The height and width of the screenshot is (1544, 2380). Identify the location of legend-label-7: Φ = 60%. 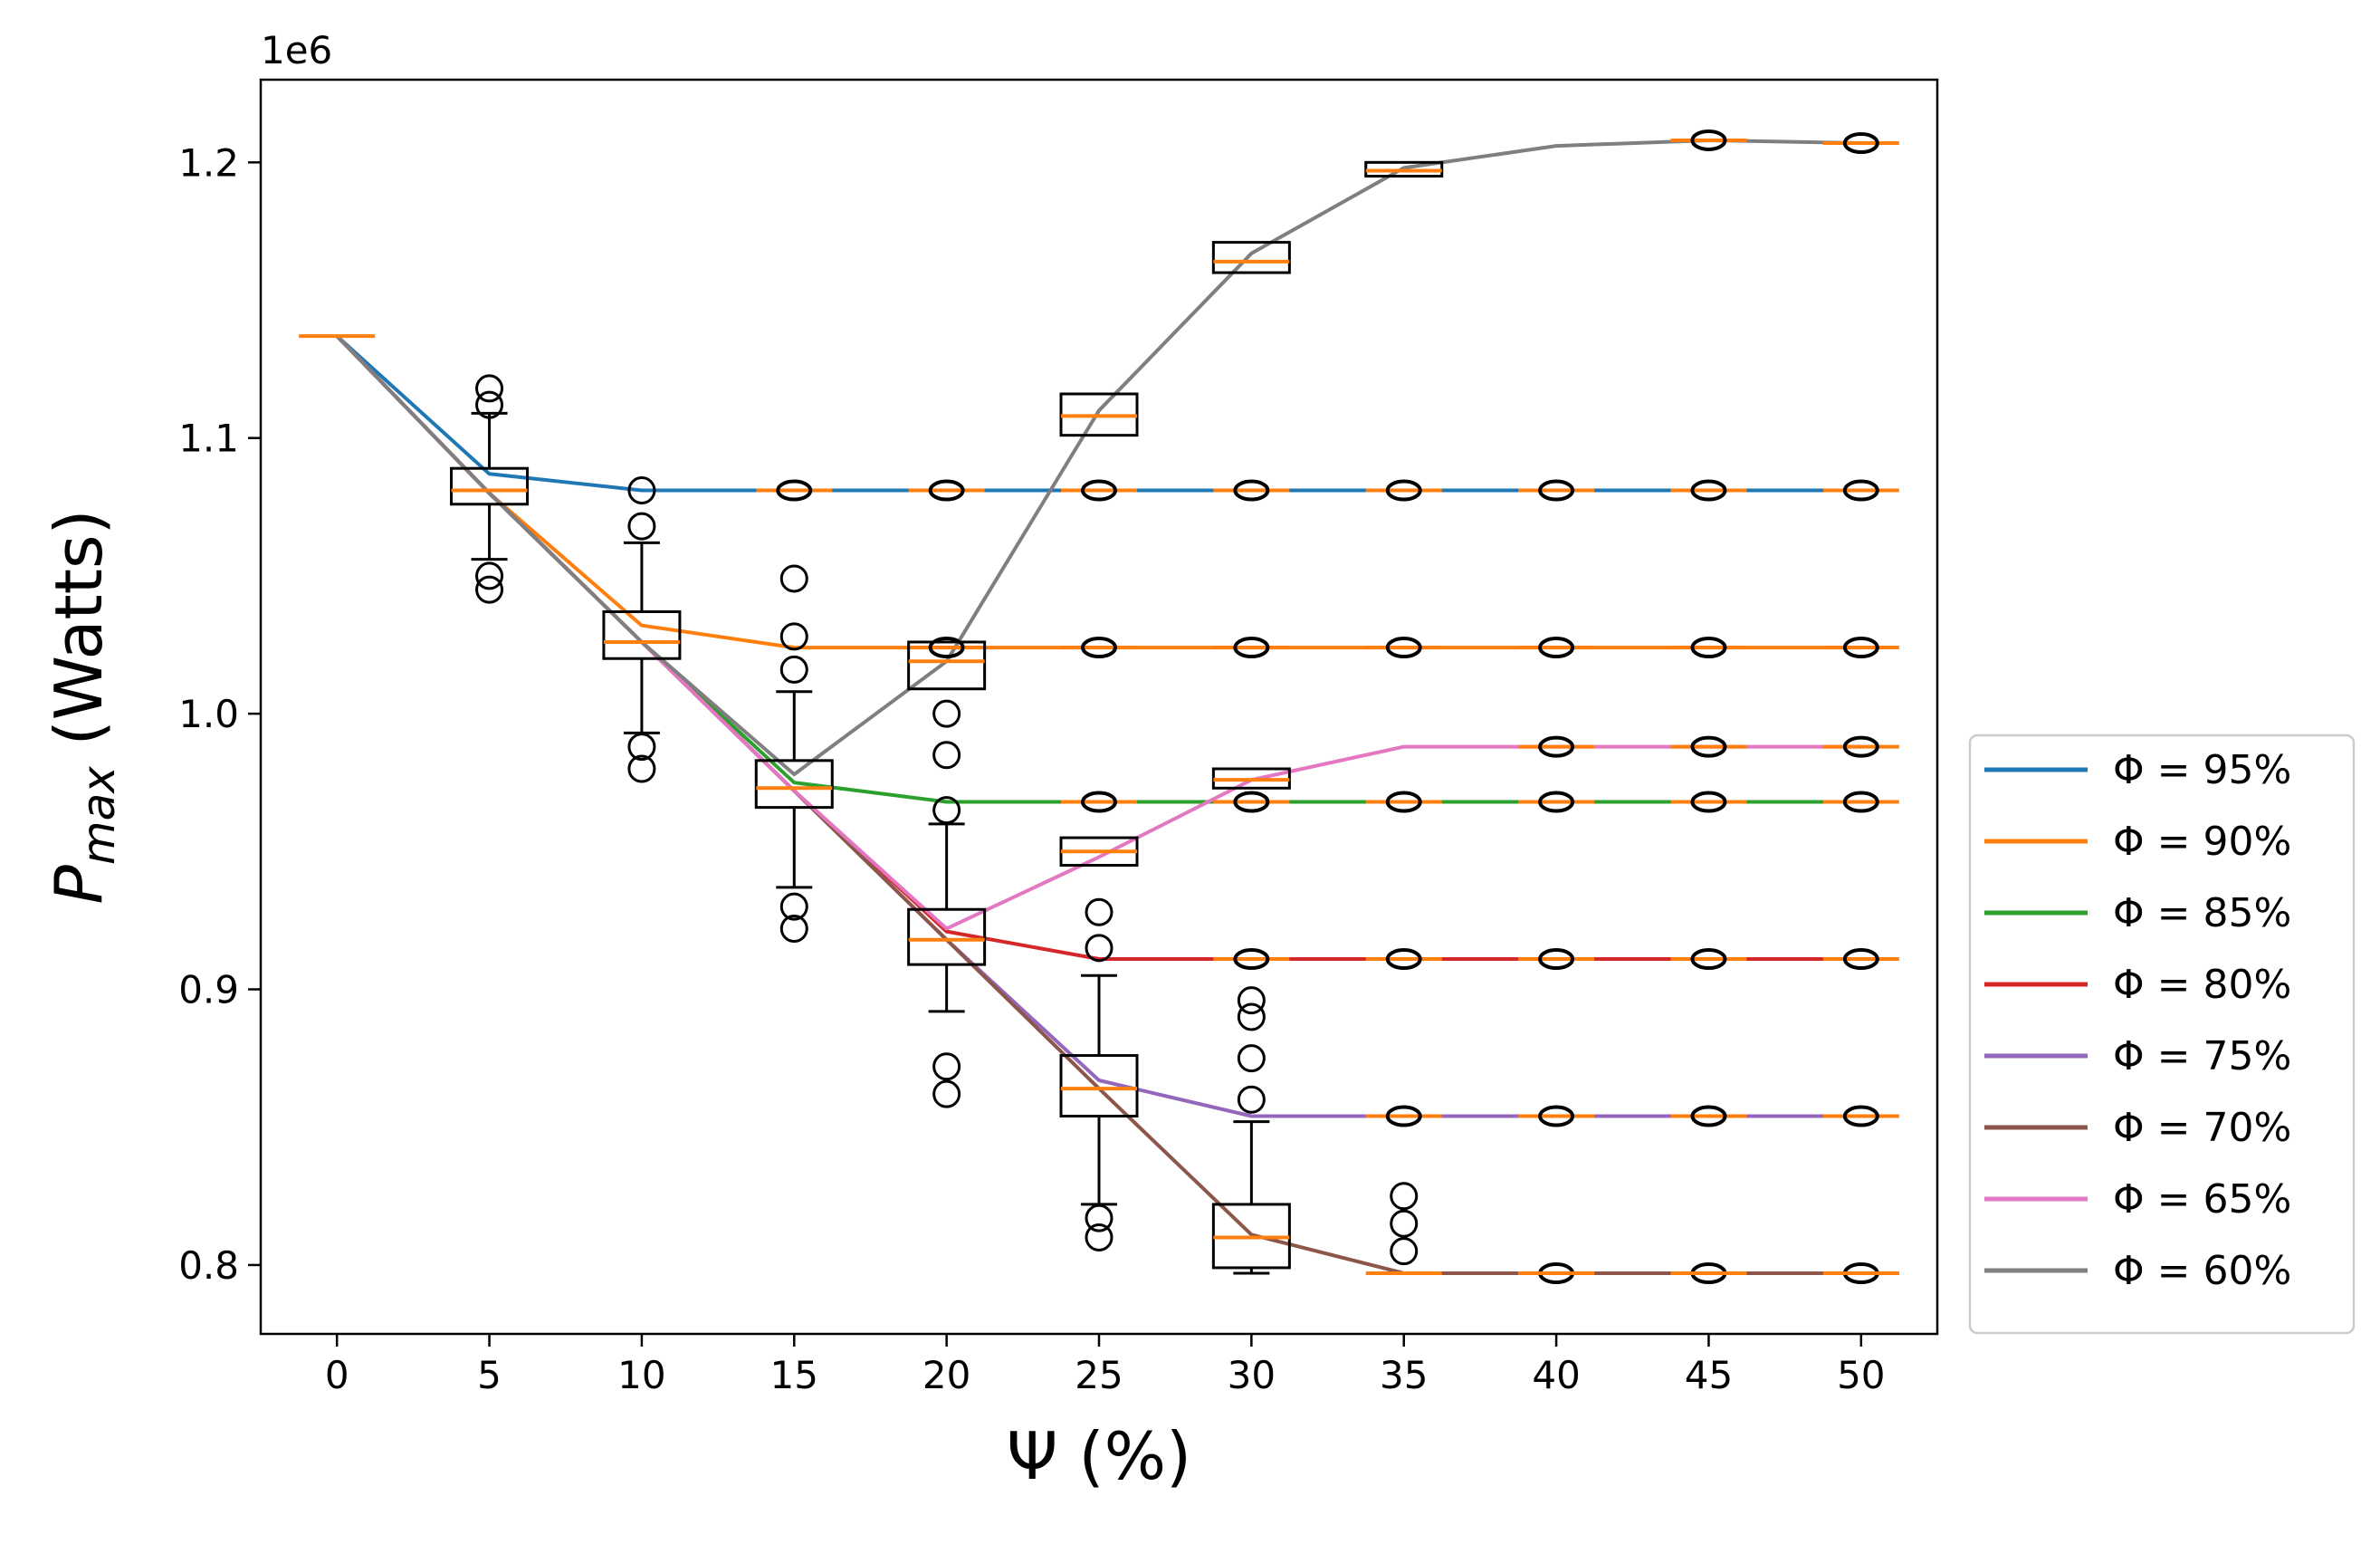
(2202, 1271).